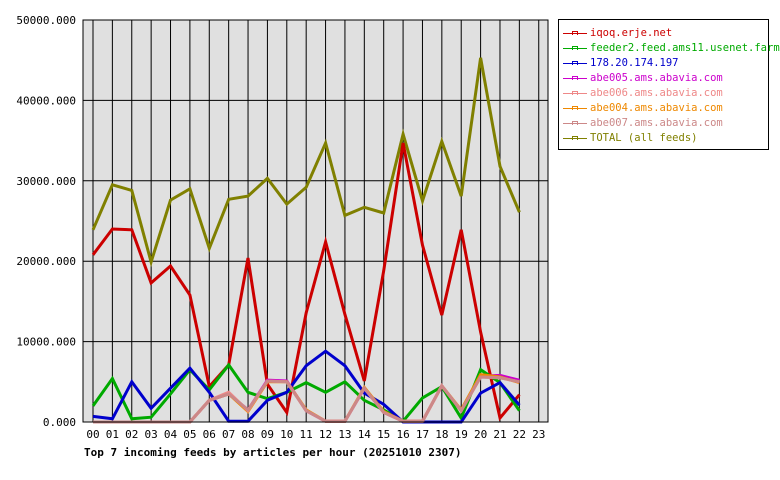  Describe the element at coordinates (441, 434) in the screenshot. I see `x-tick-label: 18` at that location.